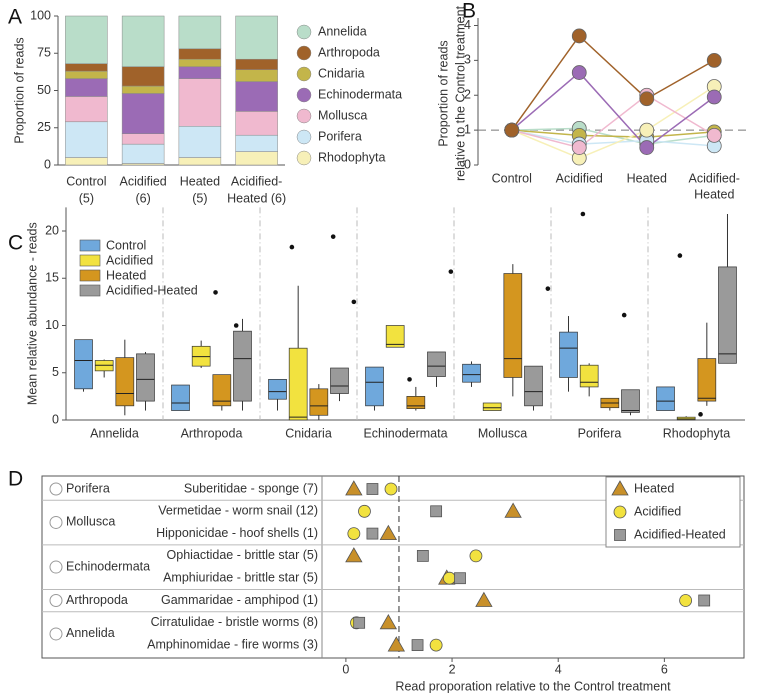 This screenshot has height=694, width=761. I want to click on x-tick-label: Mollusca, so click(502, 433).